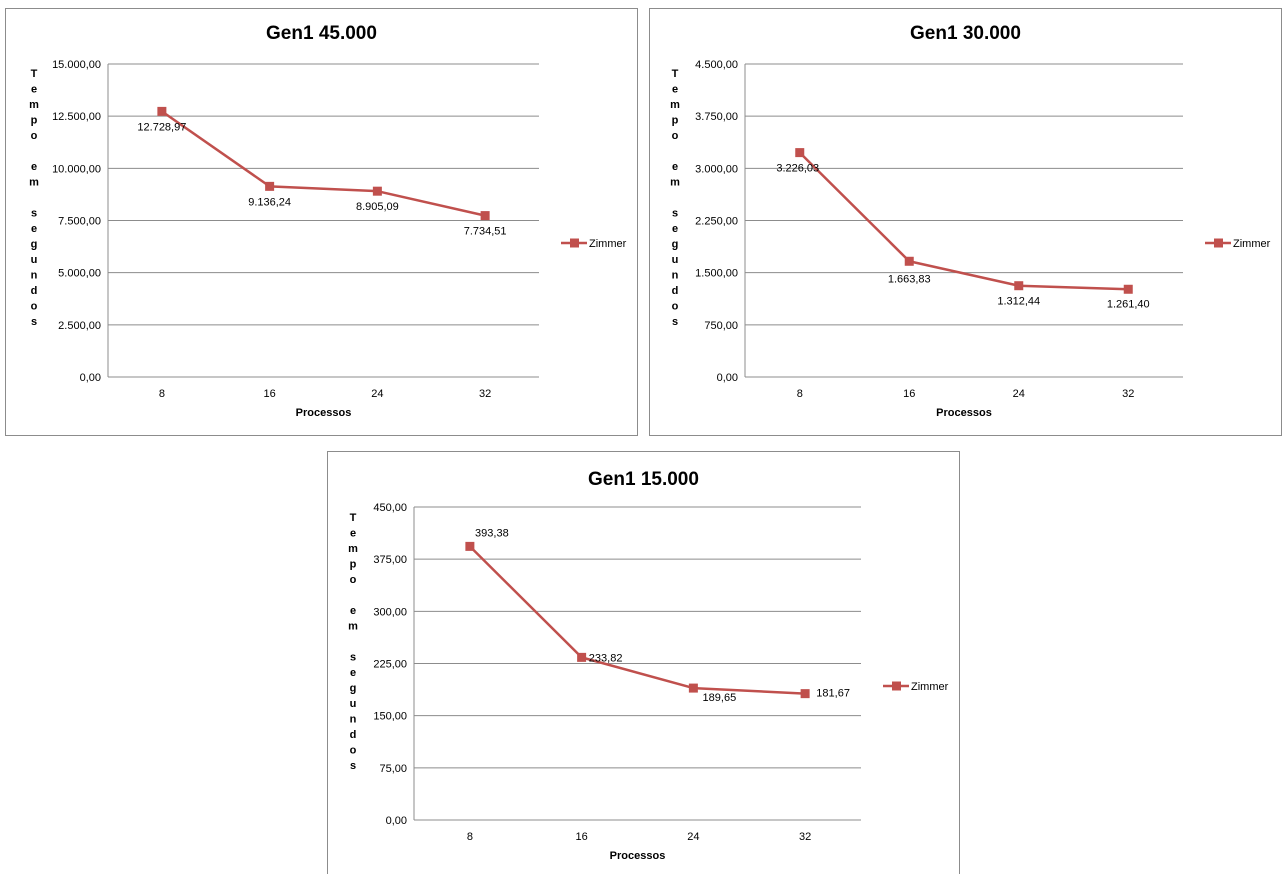  What do you see at coordinates (720, 698) in the screenshot?
I see `data-label: 189,65` at bounding box center [720, 698].